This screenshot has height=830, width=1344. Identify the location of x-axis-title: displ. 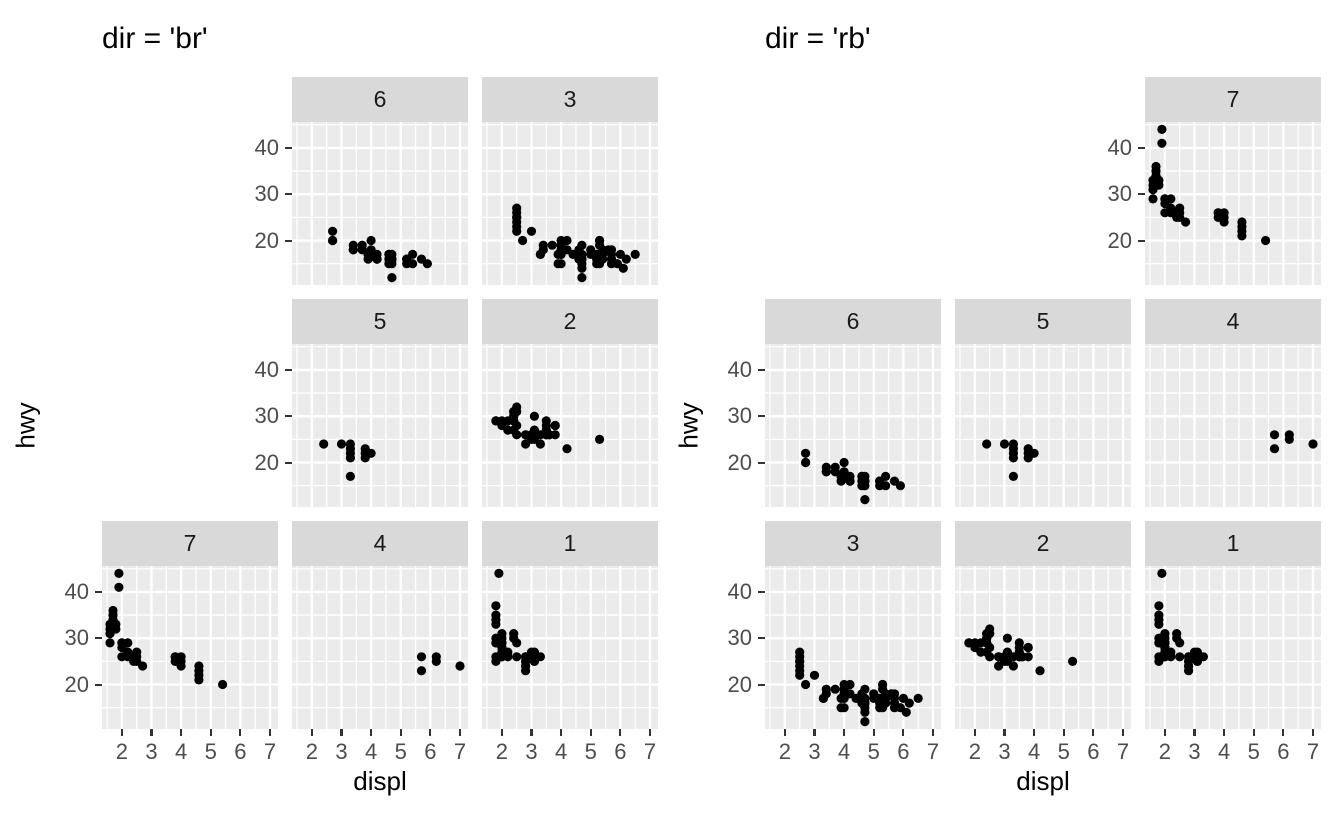
(1043, 781).